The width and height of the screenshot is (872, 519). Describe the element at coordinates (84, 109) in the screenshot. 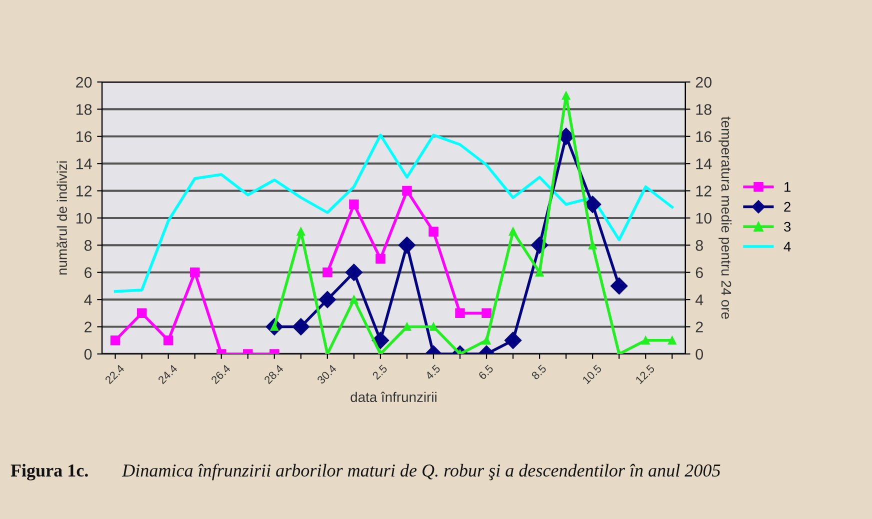

I see `y-tick-label: 18` at that location.